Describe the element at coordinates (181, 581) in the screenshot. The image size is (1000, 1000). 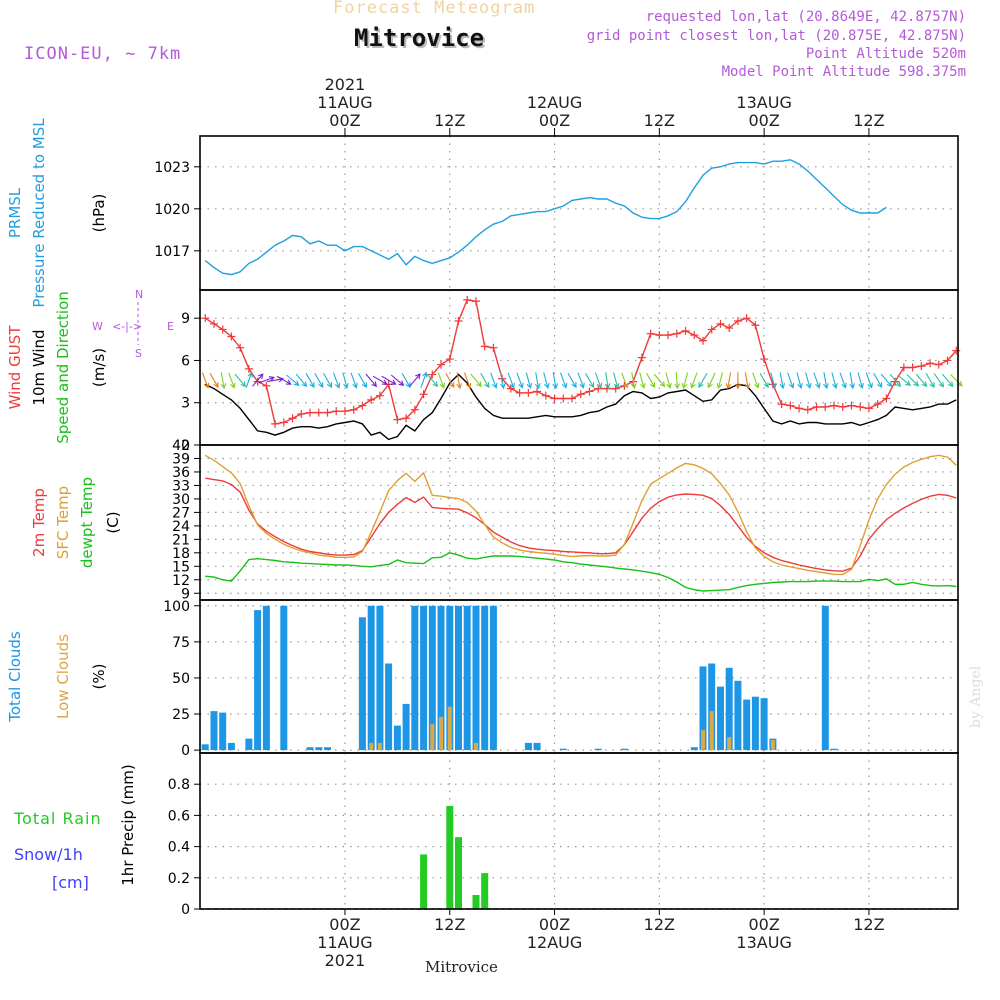
I see `y-tick-label: 12` at that location.